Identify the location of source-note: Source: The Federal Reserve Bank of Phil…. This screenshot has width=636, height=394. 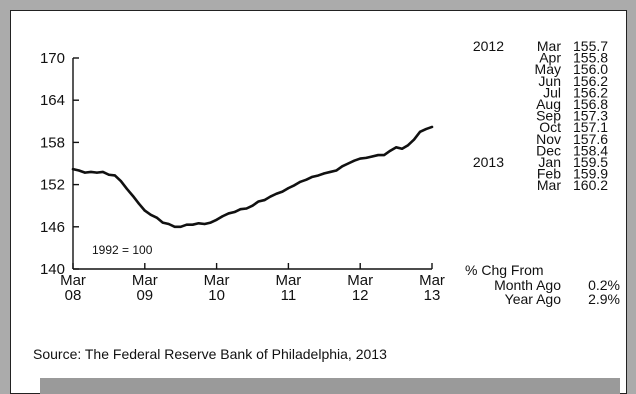
(210, 354).